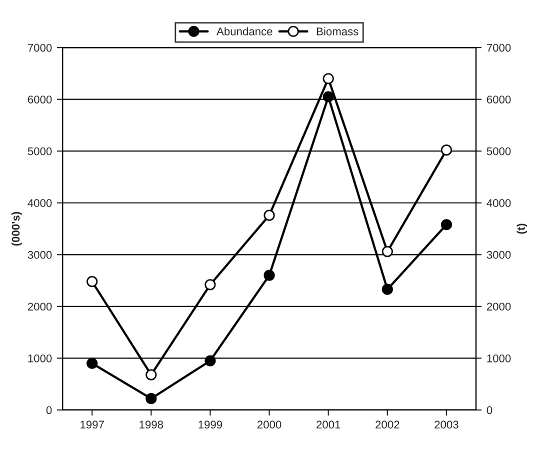  I want to click on y2-tick-label: 7000, so click(498, 48).